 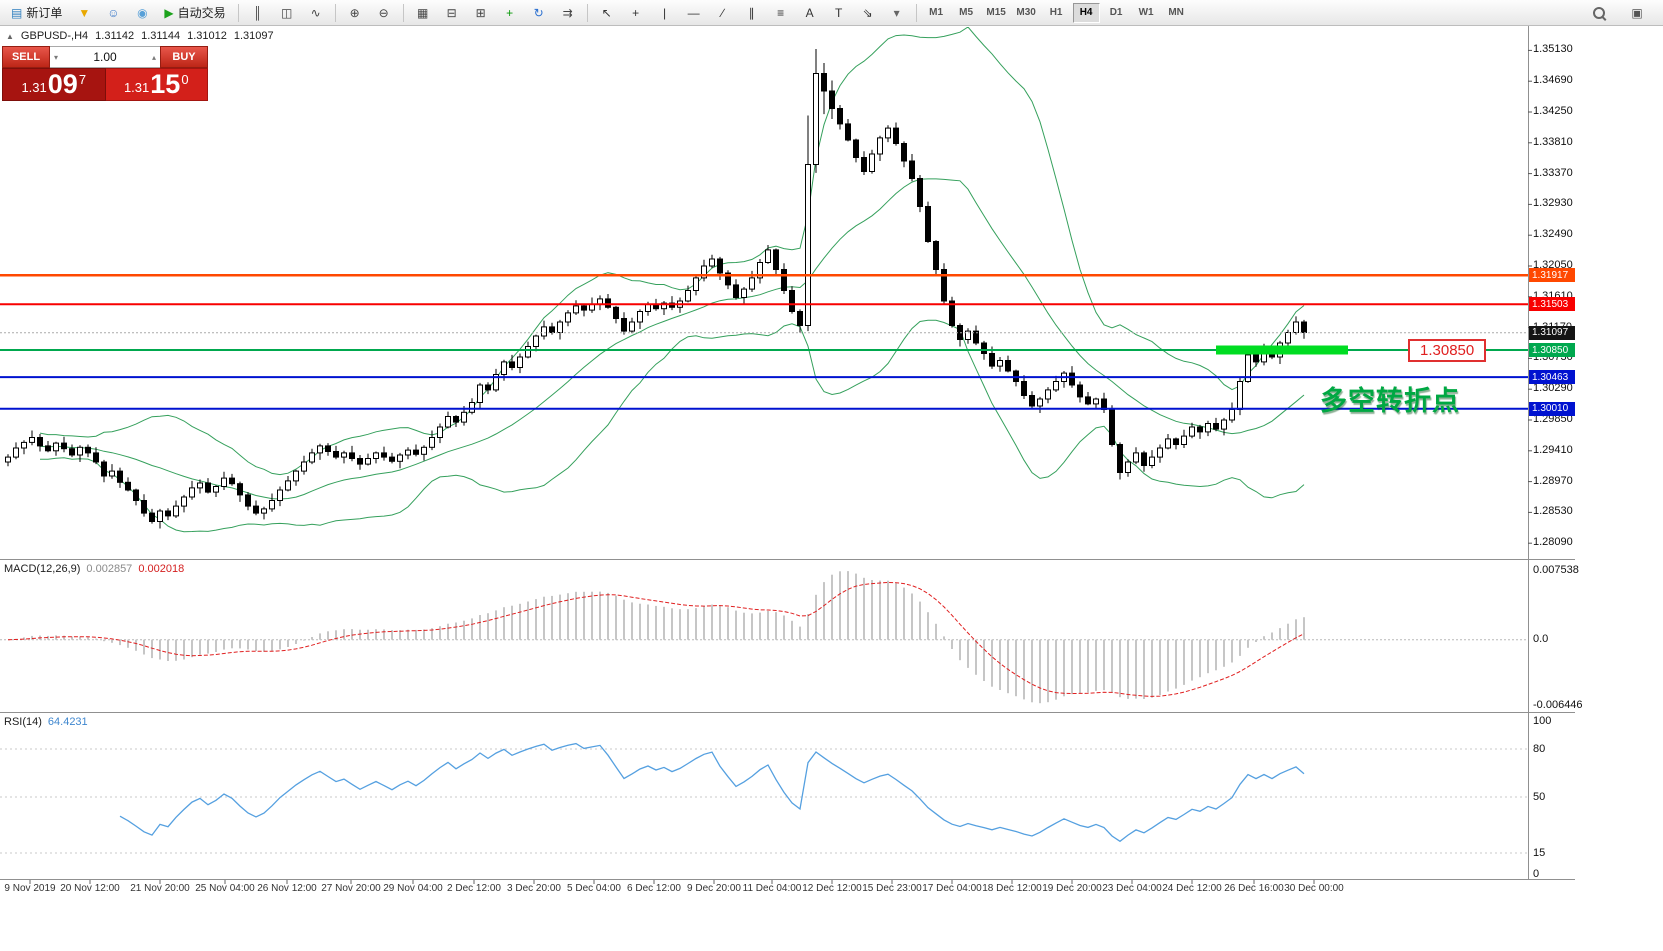 I want to click on profile-icon-icon: ☺, so click(x=113, y=12).